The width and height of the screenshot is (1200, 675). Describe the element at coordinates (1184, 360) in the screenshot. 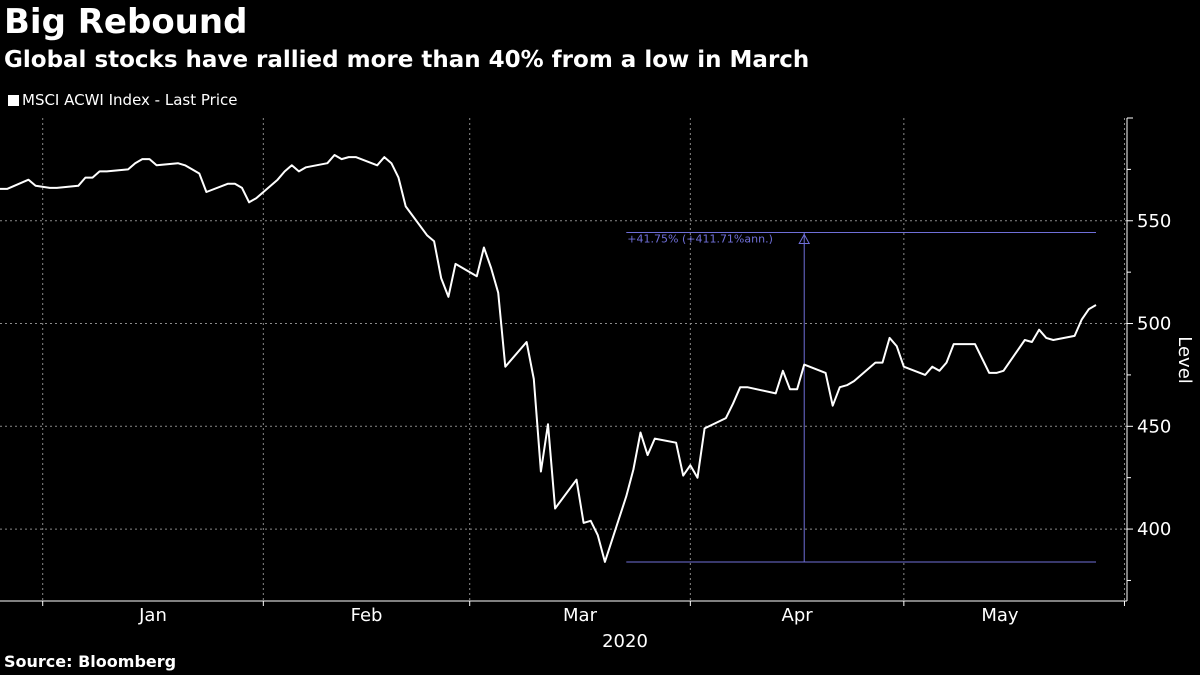

I see `y-axis-title: Level` at that location.